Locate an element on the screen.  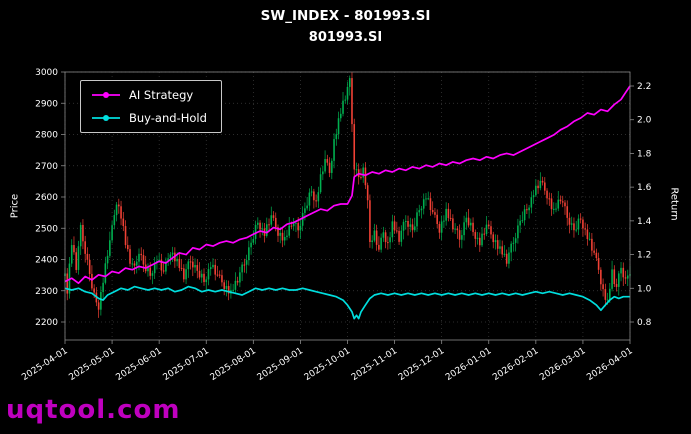
return-tick-label: 1.4 is located at coordinates (644, 222).